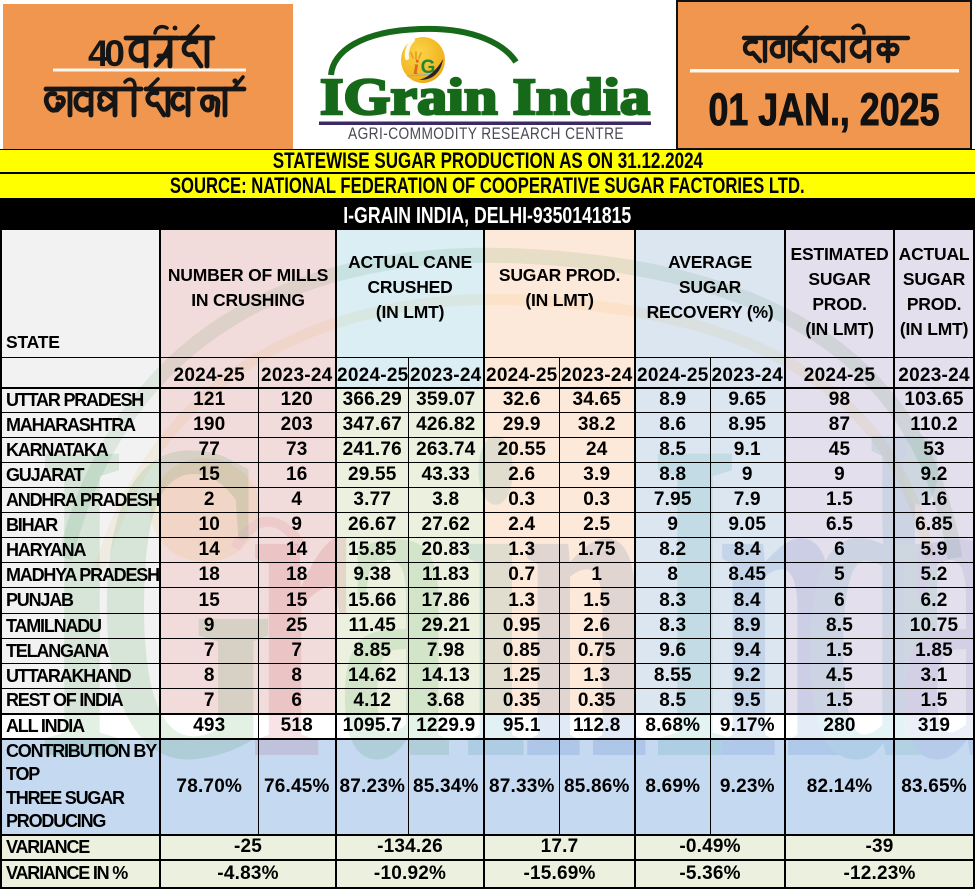 Image resolution: width=975 pixels, height=889 pixels. I want to click on svg-text: G, so click(428, 67).